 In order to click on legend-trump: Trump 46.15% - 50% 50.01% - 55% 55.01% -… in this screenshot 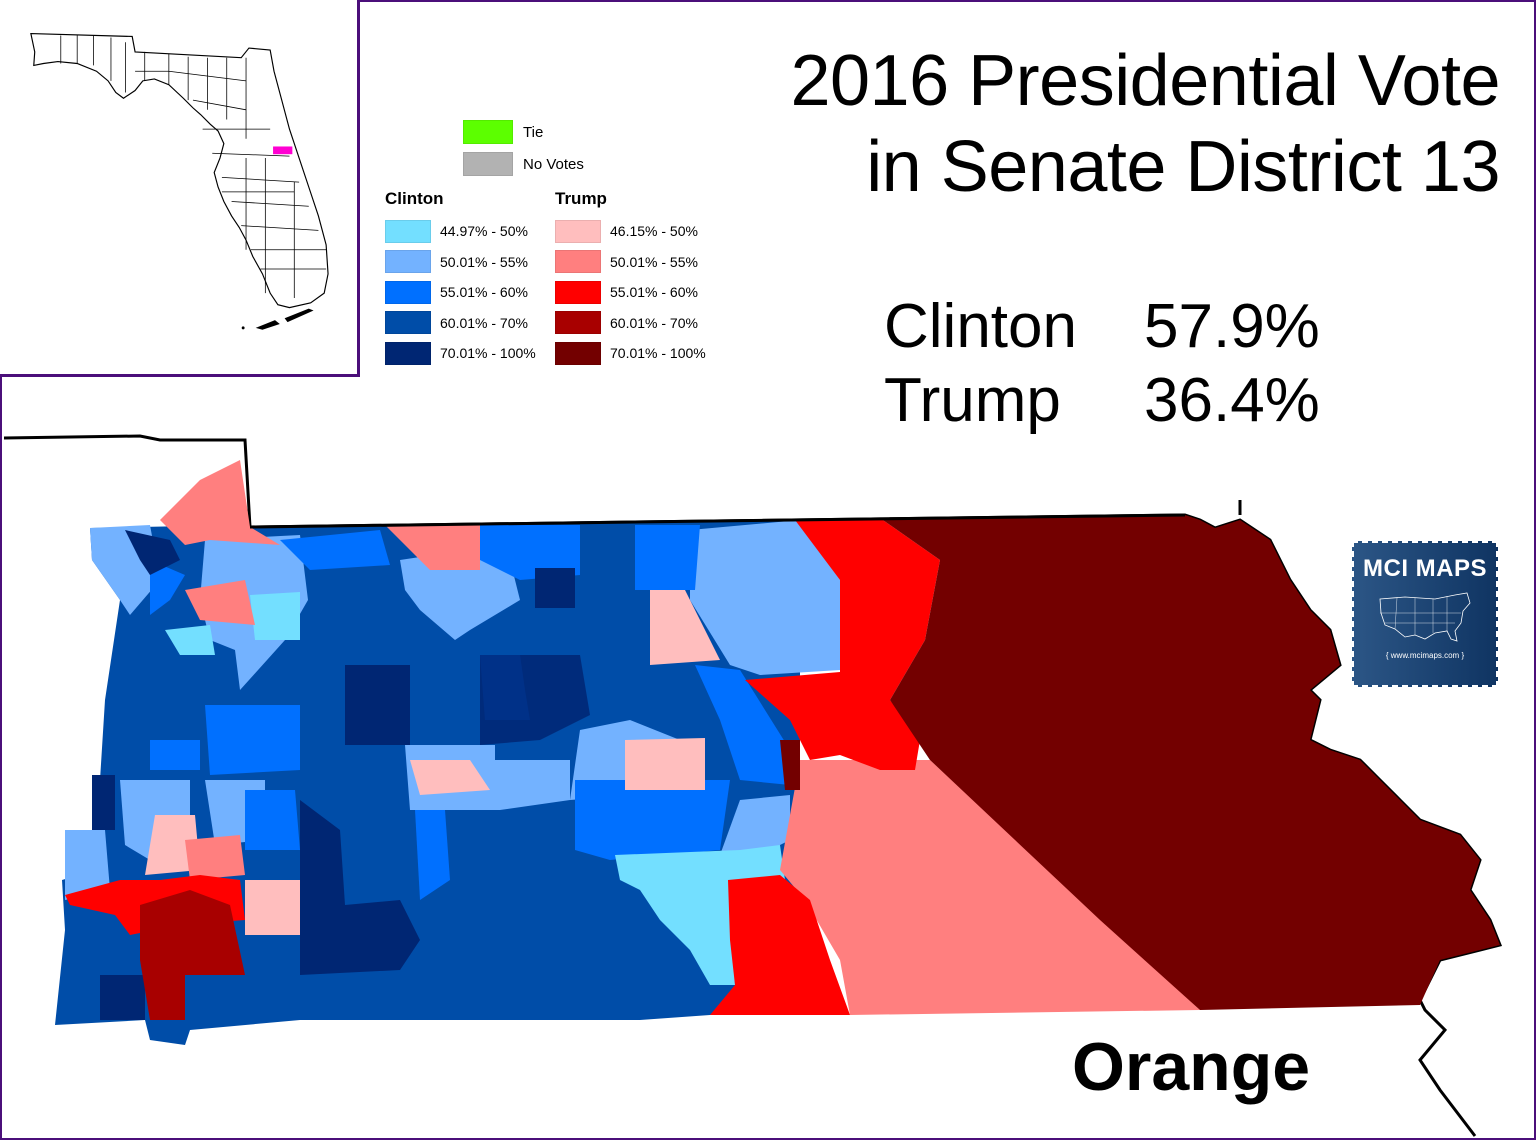, I will do `click(640, 278)`.